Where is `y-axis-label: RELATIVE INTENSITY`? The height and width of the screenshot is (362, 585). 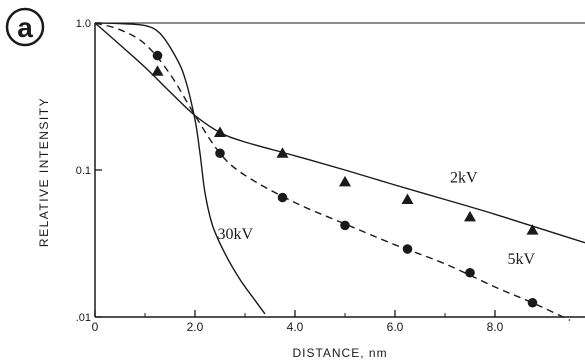
y-axis-label: RELATIVE INTENSITY is located at coordinates (44, 172).